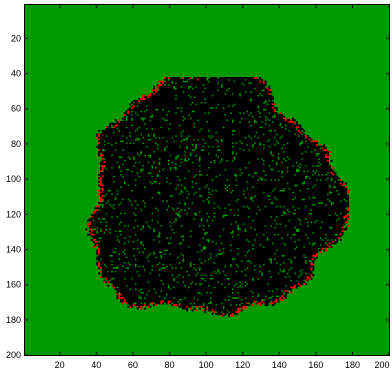  Describe the element at coordinates (13, 285) in the screenshot. I see `y-tick-label: 160` at that location.